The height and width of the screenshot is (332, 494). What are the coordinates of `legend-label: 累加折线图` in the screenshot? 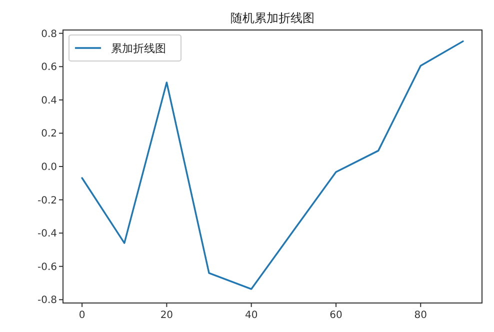 It's located at (138, 48).